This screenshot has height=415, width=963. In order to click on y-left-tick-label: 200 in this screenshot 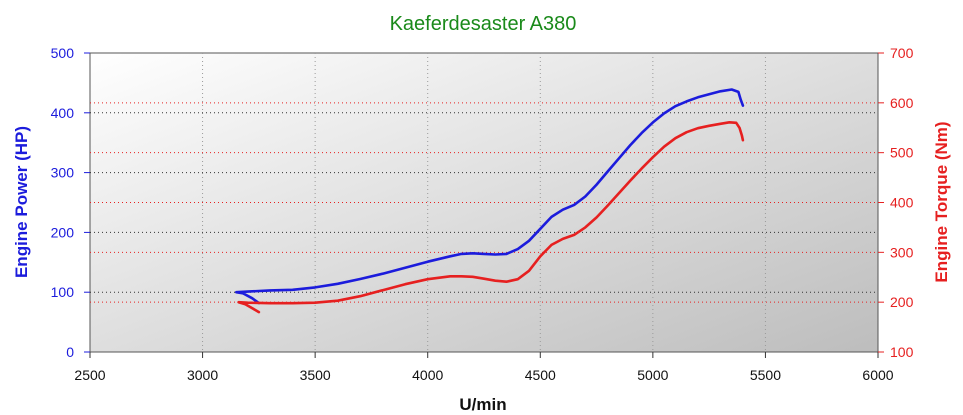, I will do `click(63, 232)`.